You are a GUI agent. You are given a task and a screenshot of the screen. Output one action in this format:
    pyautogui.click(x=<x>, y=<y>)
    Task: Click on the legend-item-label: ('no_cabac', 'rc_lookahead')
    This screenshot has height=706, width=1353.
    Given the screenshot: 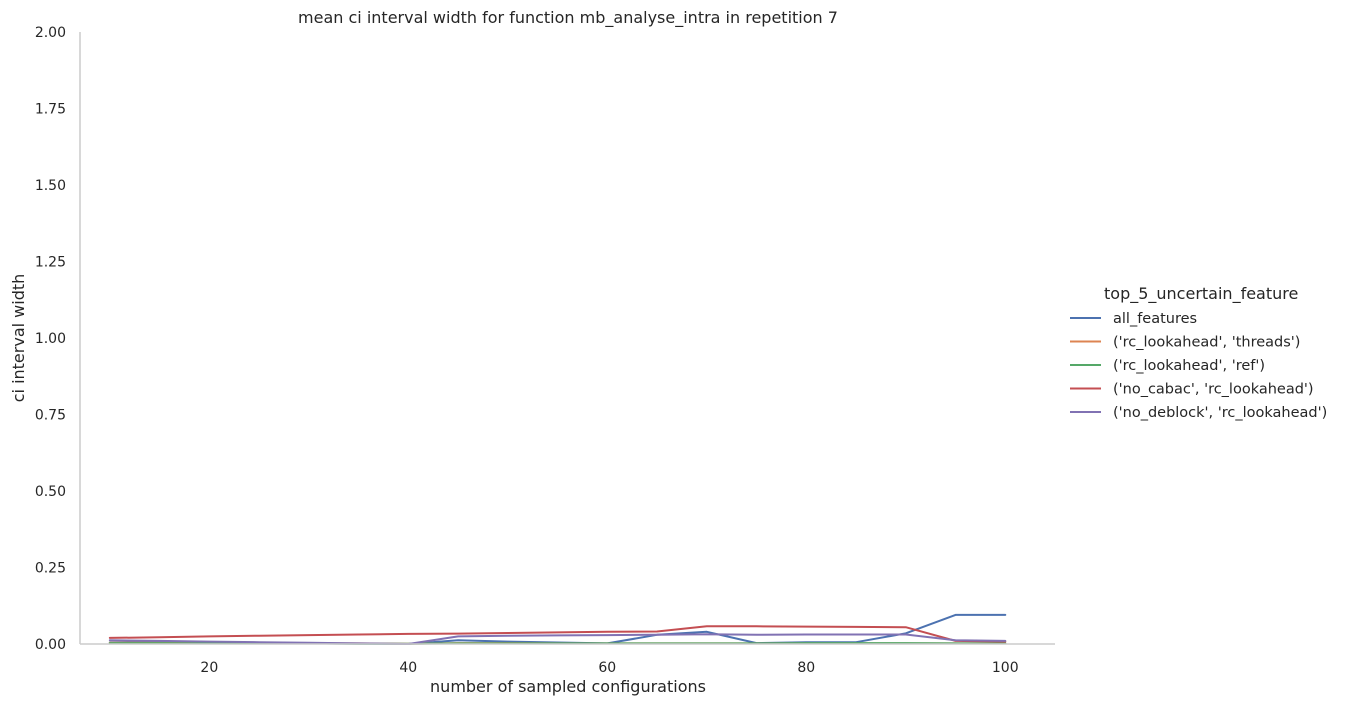 What is the action you would take?
    pyautogui.click(x=1213, y=390)
    